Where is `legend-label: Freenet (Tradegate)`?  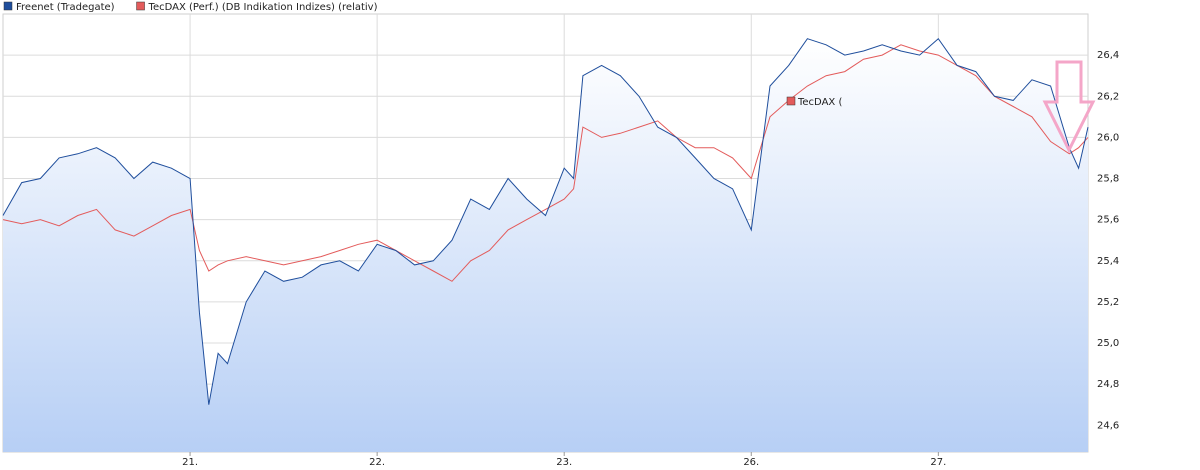
legend-label: Freenet (Tradegate) is located at coordinates (65, 7).